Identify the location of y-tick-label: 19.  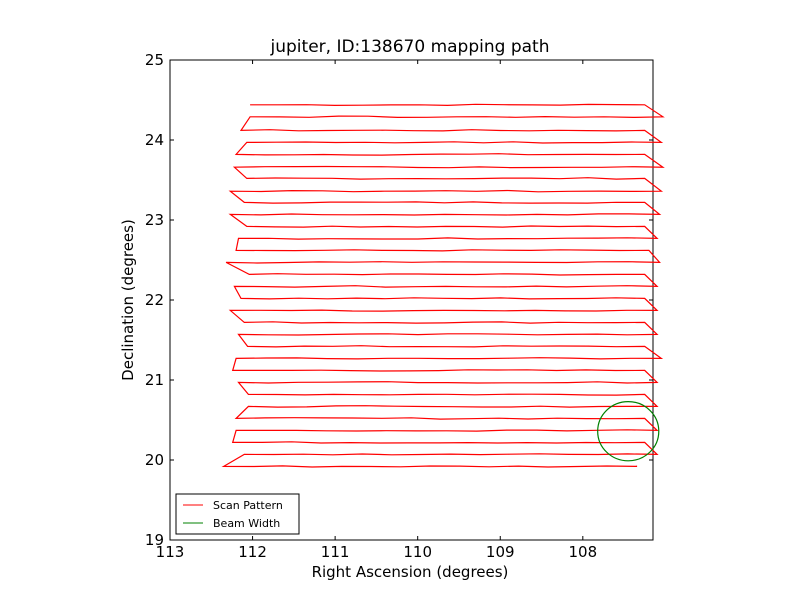
(154, 540).